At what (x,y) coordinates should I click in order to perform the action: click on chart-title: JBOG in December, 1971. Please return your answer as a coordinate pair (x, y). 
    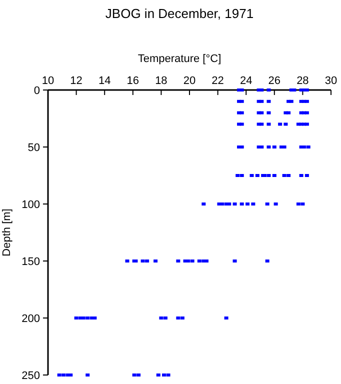
    Looking at the image, I should click on (179, 13).